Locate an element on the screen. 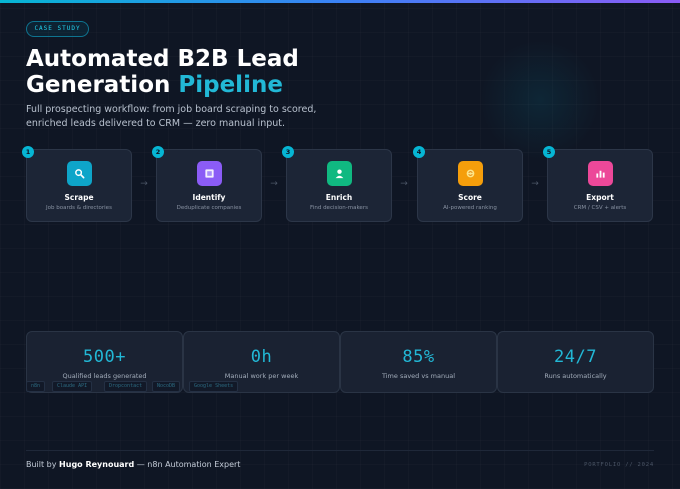  footer-divider is located at coordinates (340, 450).